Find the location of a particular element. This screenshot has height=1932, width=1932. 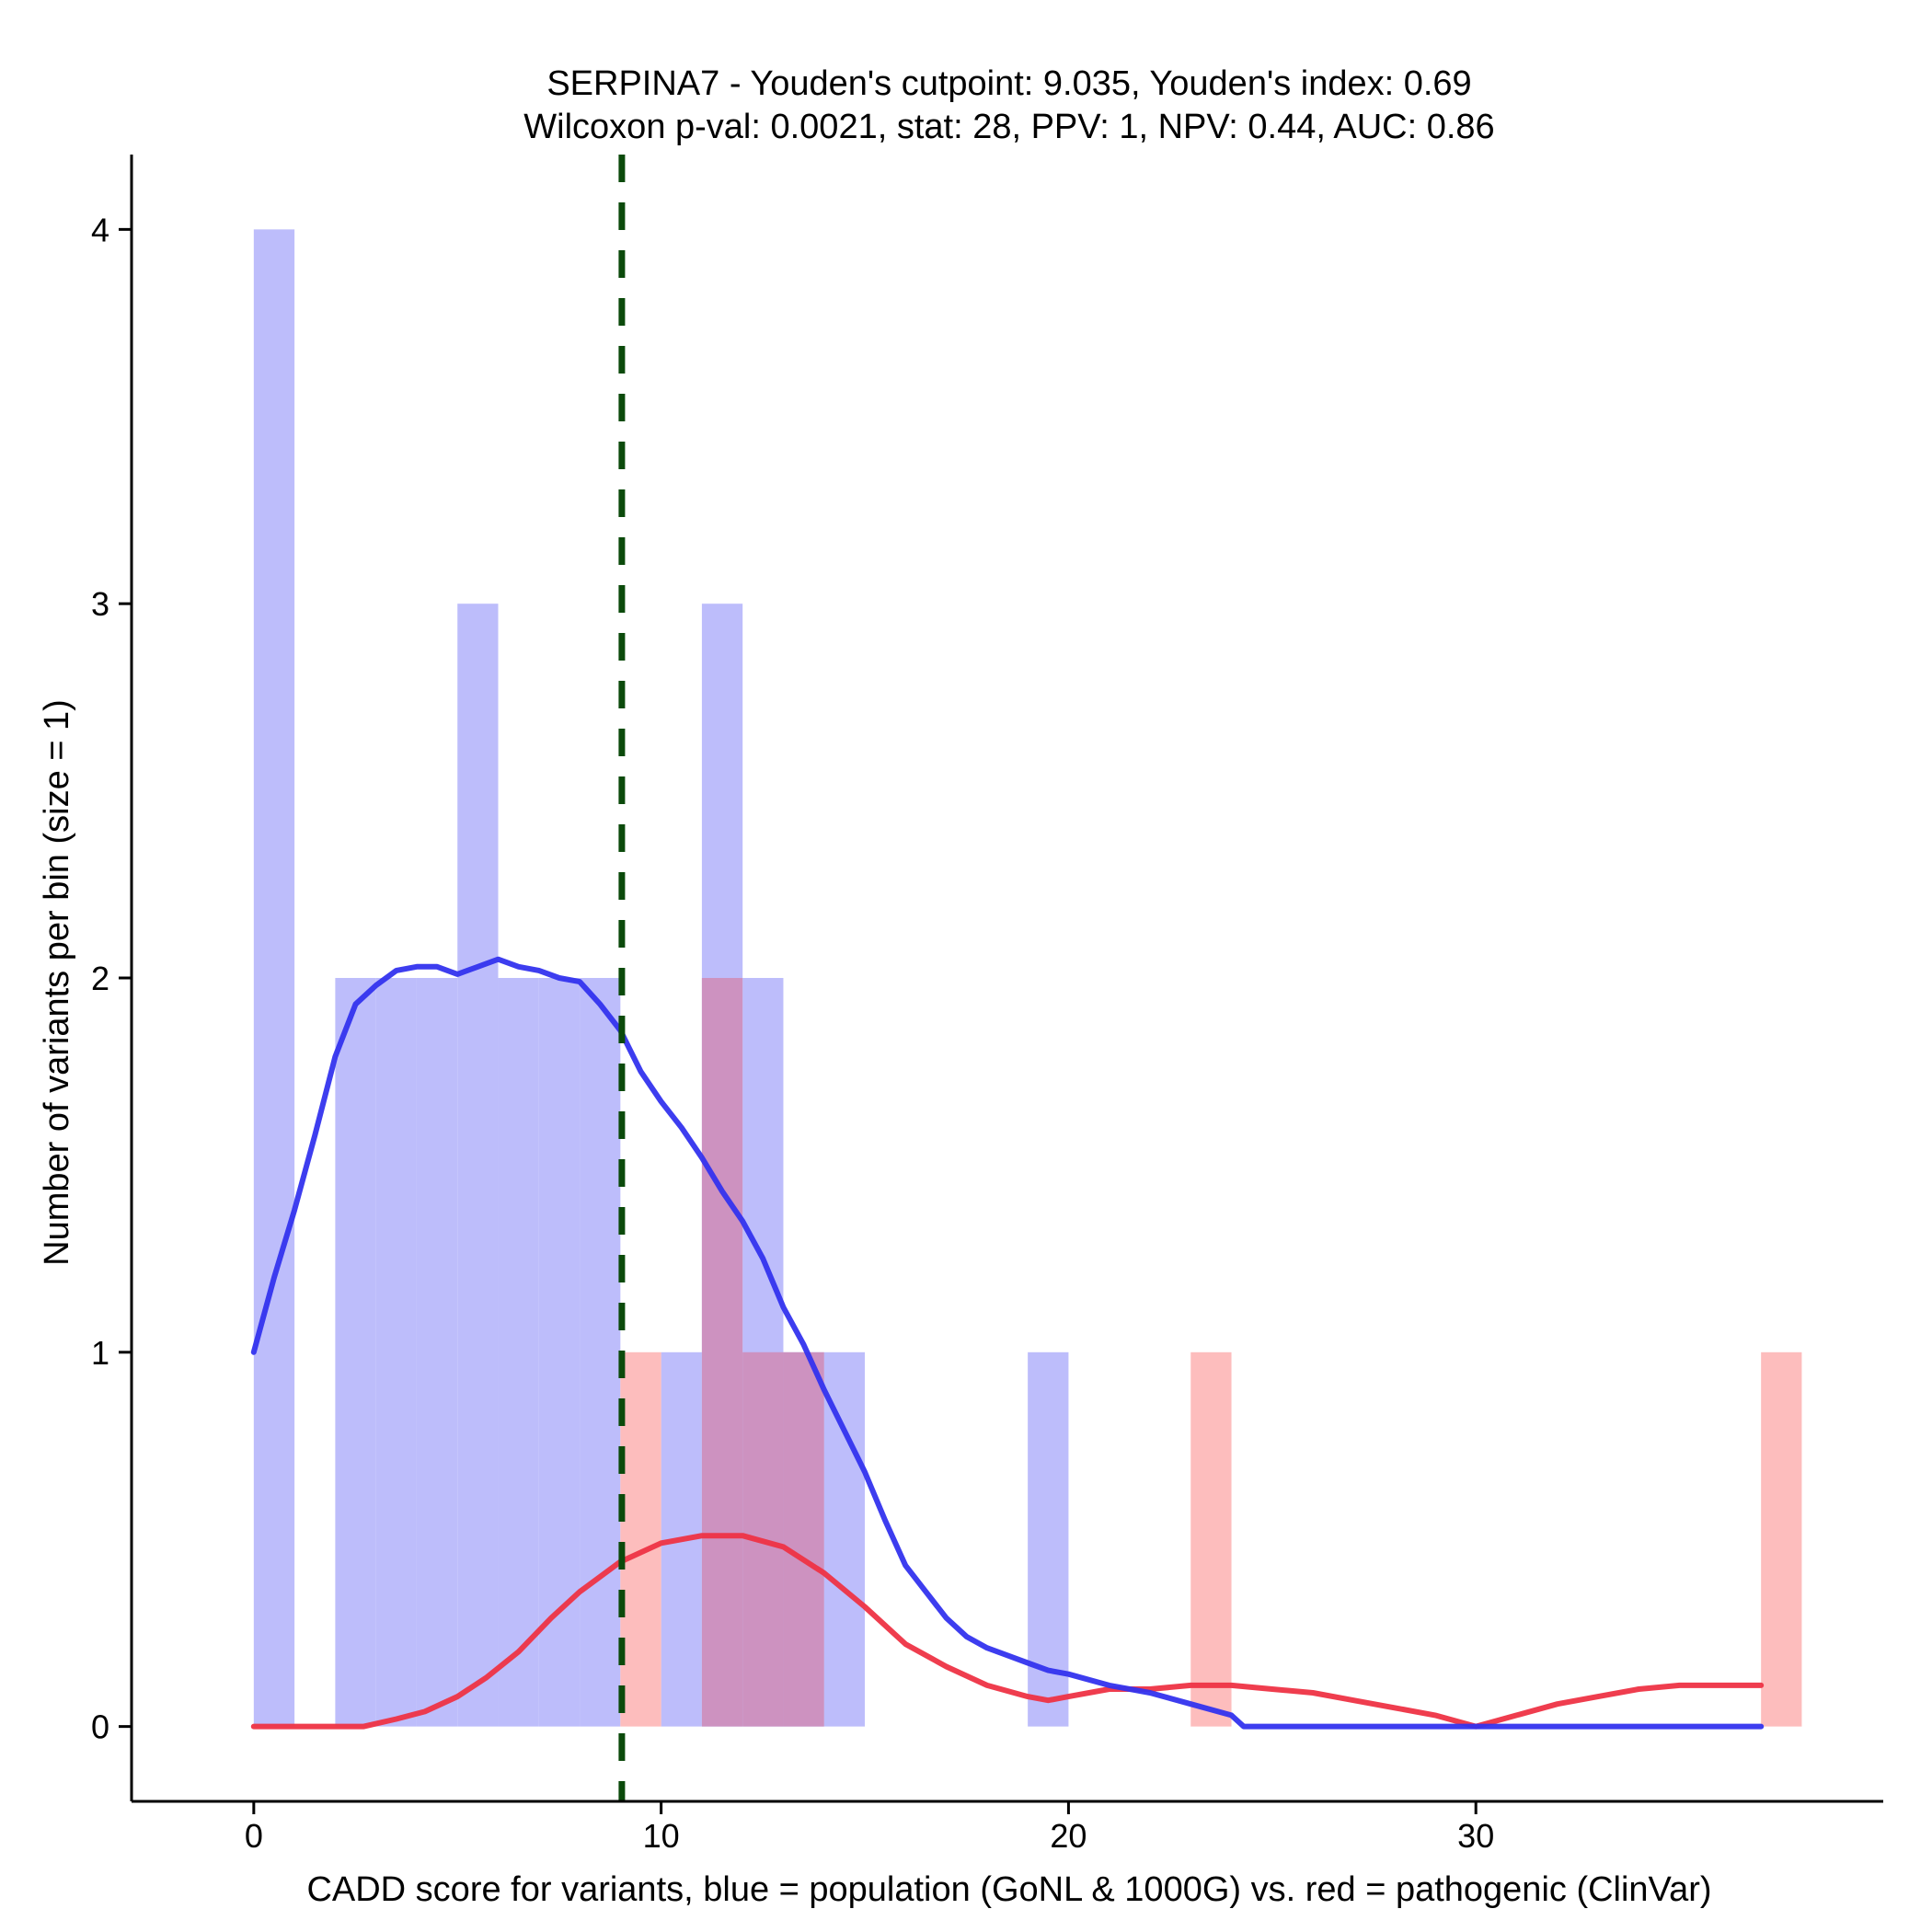

x-tick-label: 0 is located at coordinates (254, 1836).